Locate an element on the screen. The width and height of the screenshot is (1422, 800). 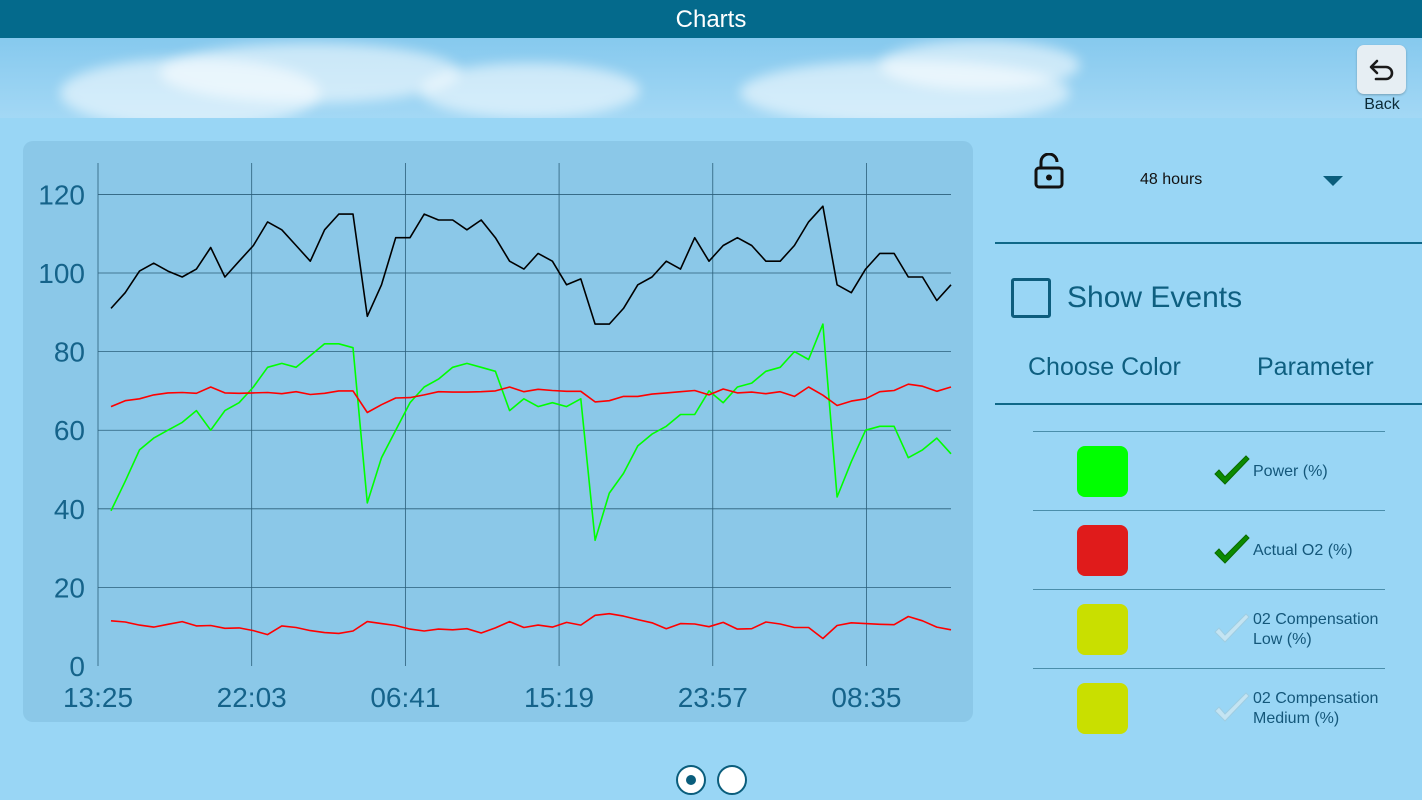
parameter-row: 02 Compensation Medium (%) is located at coordinates (1209, 707).